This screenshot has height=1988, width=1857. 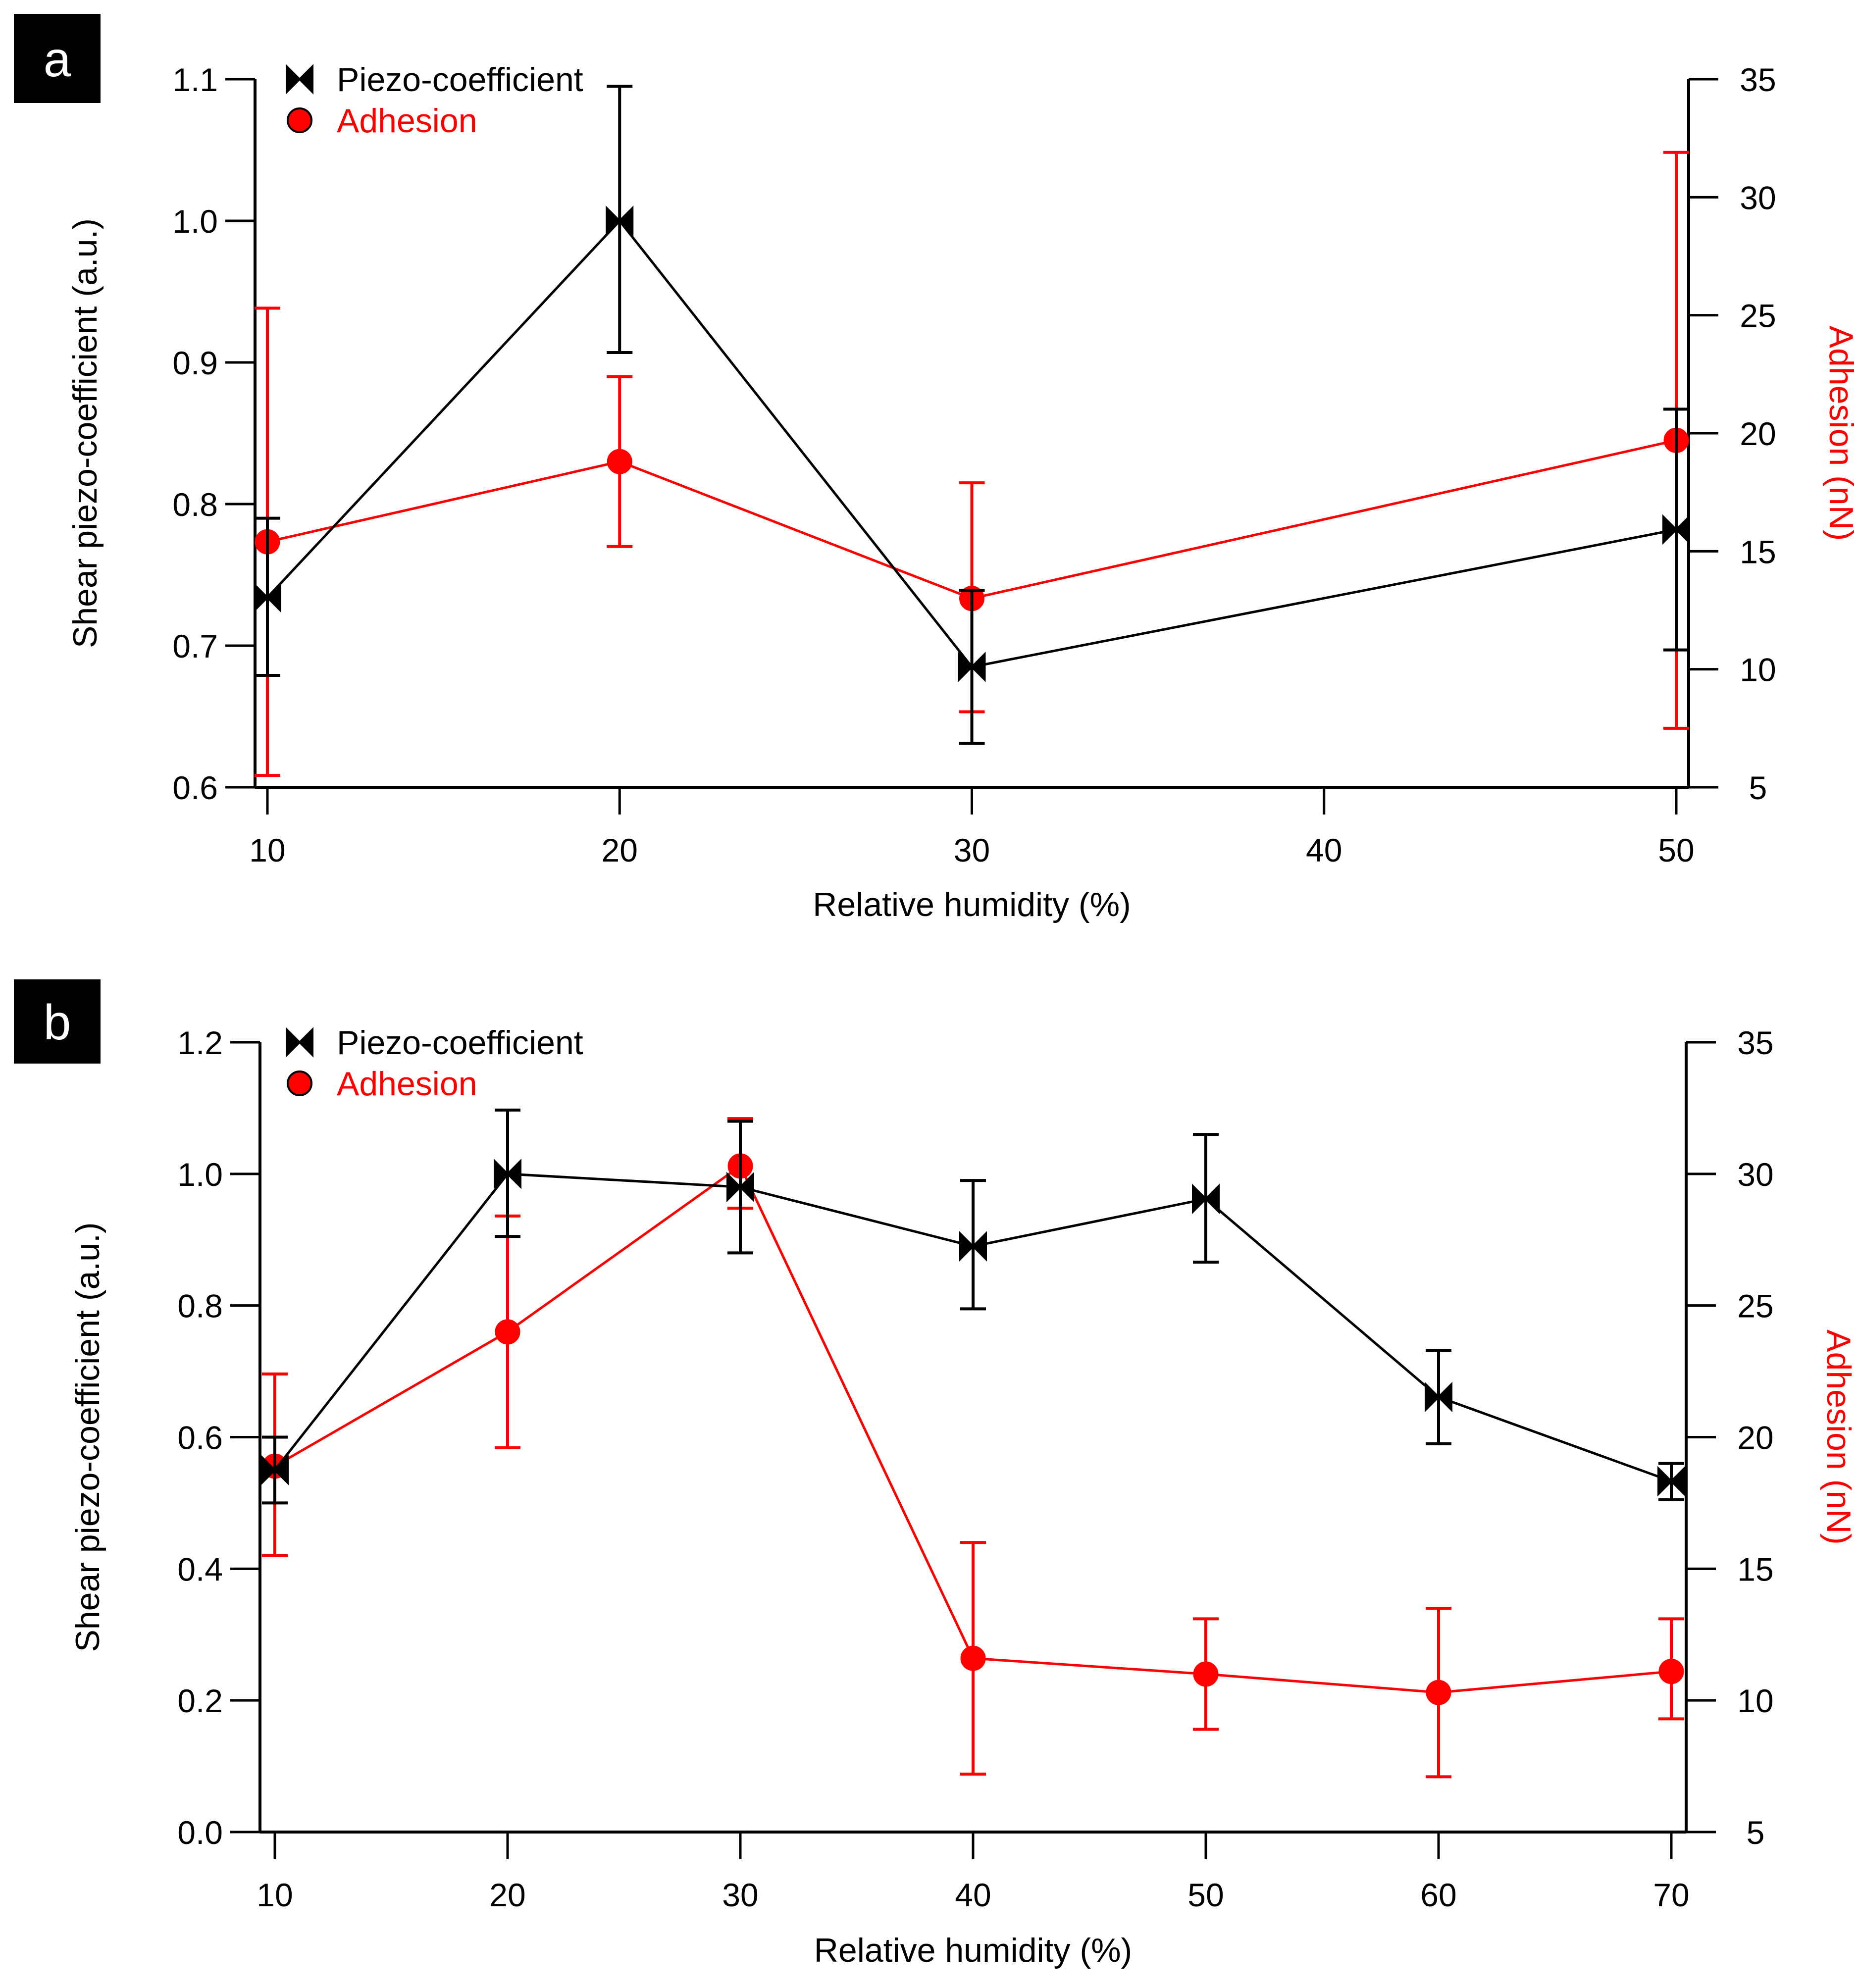 I want to click on panel-label: b, so click(x=57, y=1023).